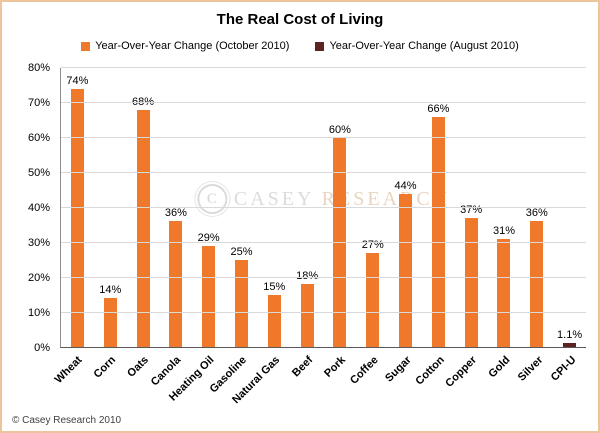 The height and width of the screenshot is (433, 600). I want to click on bar-value-label: 1.1%, so click(570, 335).